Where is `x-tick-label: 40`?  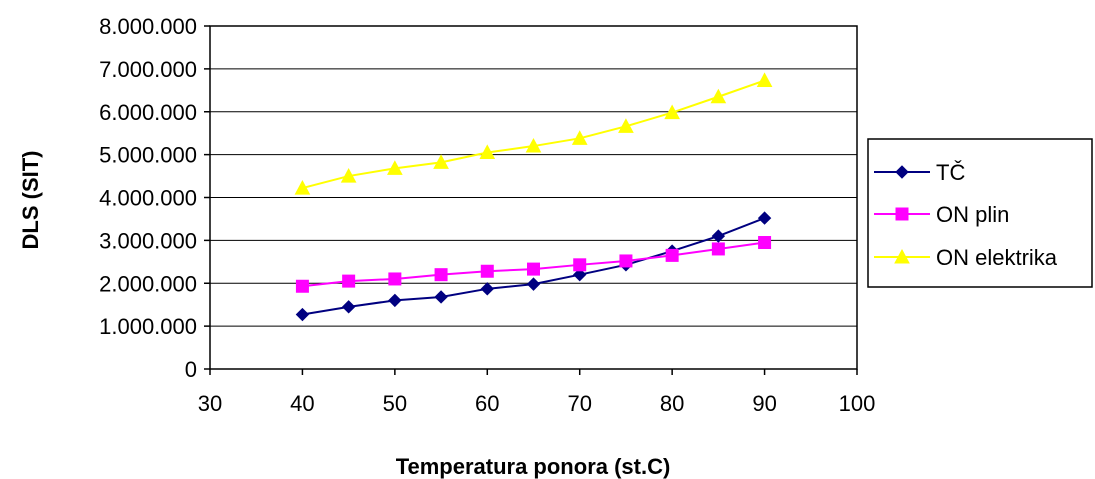
x-tick-label: 40 is located at coordinates (302, 403).